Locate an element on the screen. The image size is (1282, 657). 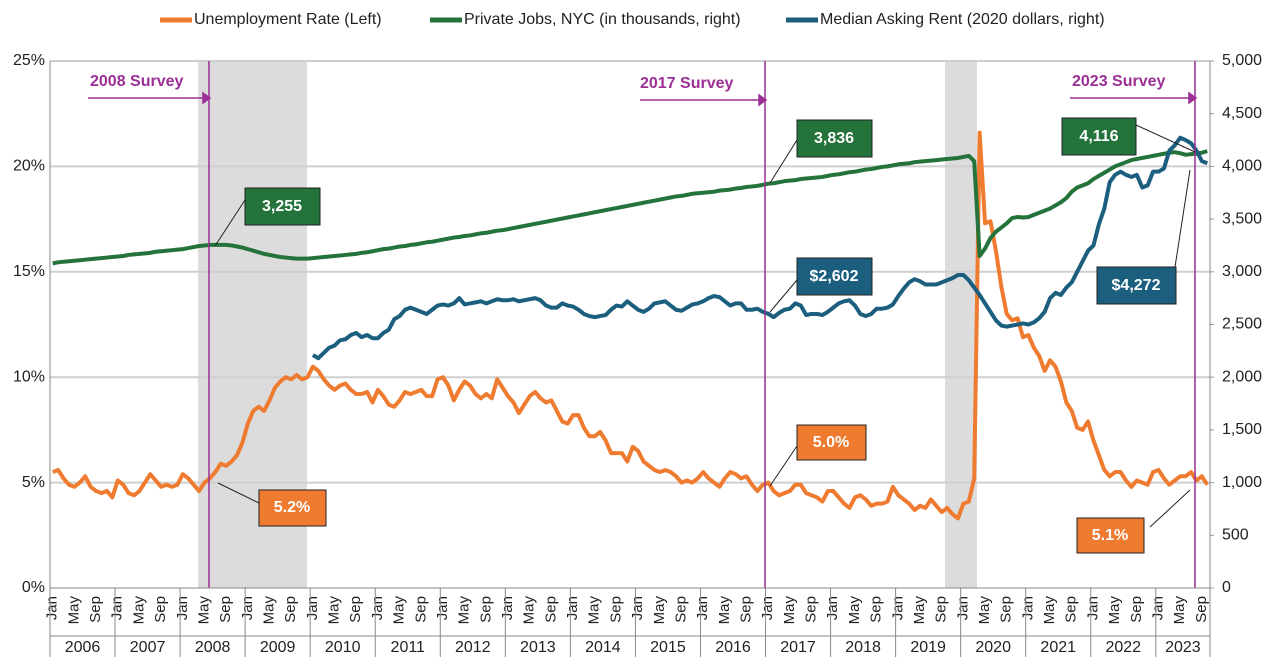
y2-tick-label: 5,000 is located at coordinates (1242, 60).